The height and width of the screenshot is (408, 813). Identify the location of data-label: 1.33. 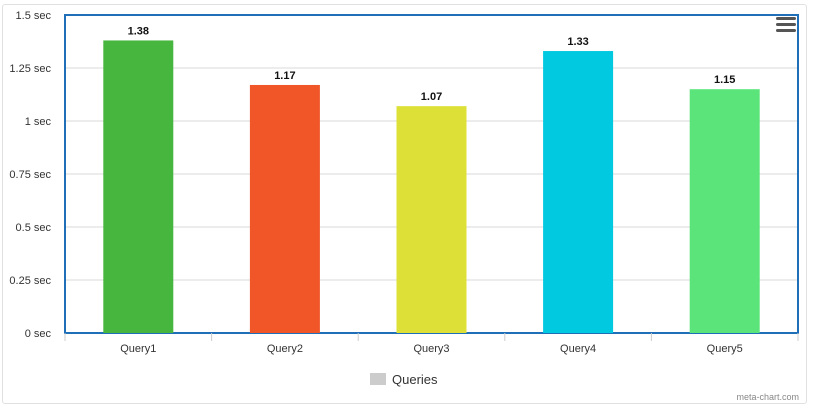
(577, 42).